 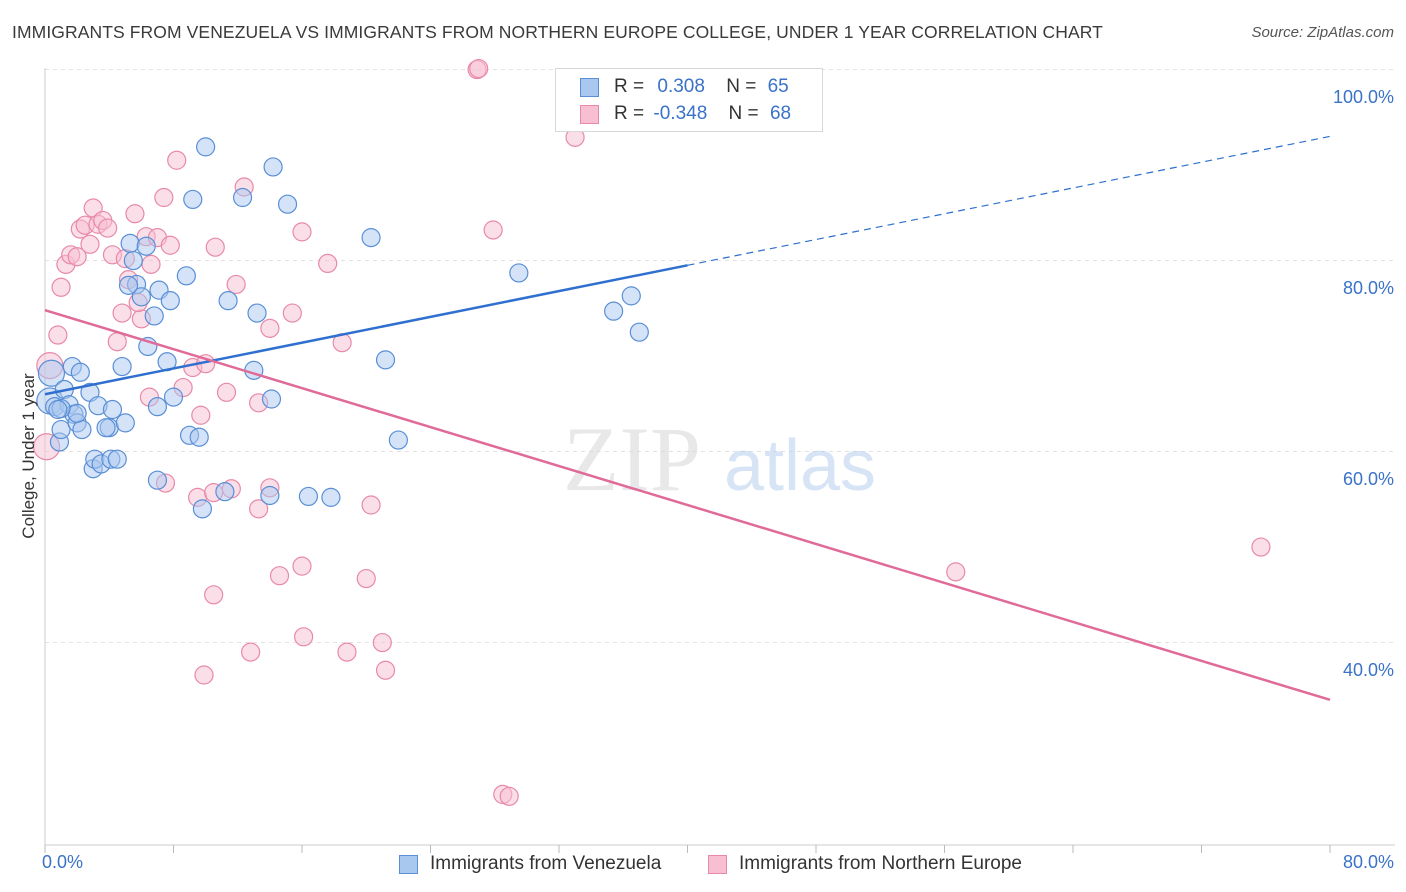 What do you see at coordinates (366, 330) in the screenshot?
I see `regression-line-venezuela` at bounding box center [366, 330].